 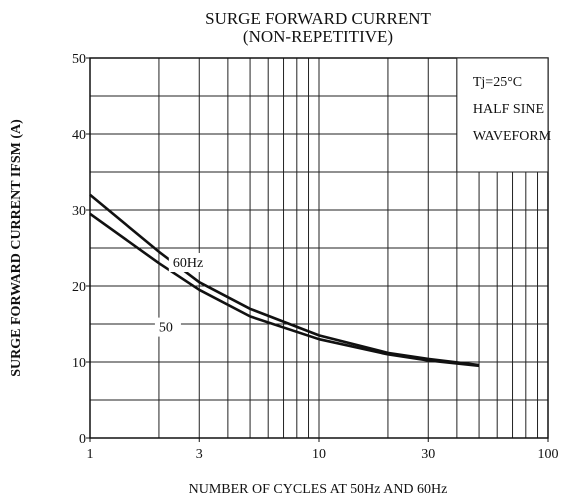 What do you see at coordinates (318, 36) in the screenshot?
I see `chart-subtitle: (NON-REPETITIVE)` at bounding box center [318, 36].